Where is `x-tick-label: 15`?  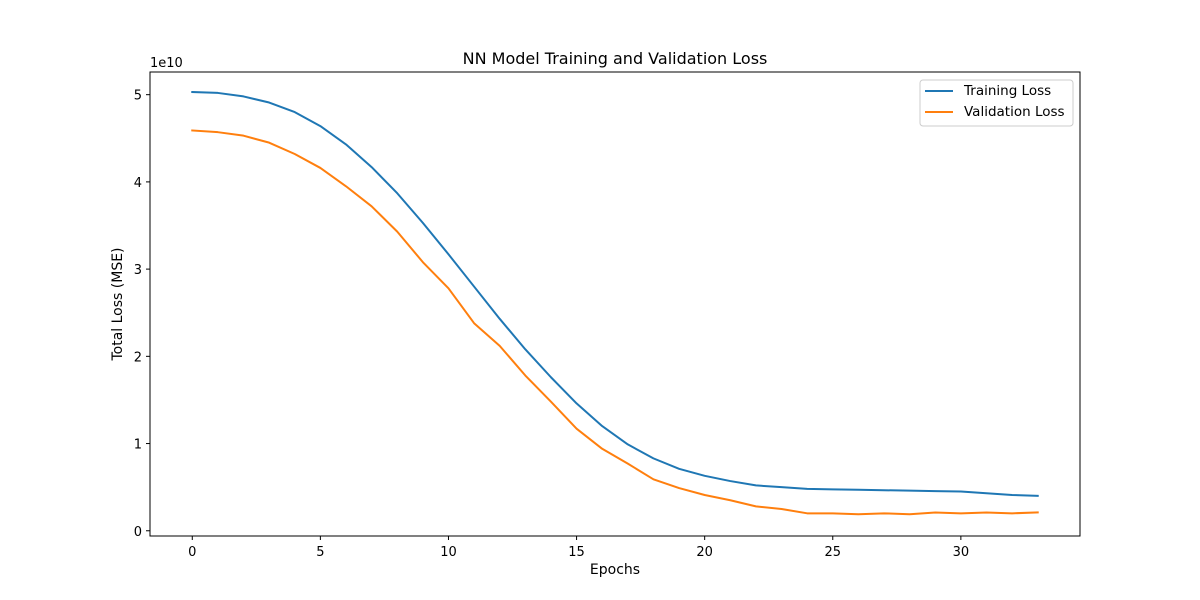 x-tick-label: 15 is located at coordinates (576, 552).